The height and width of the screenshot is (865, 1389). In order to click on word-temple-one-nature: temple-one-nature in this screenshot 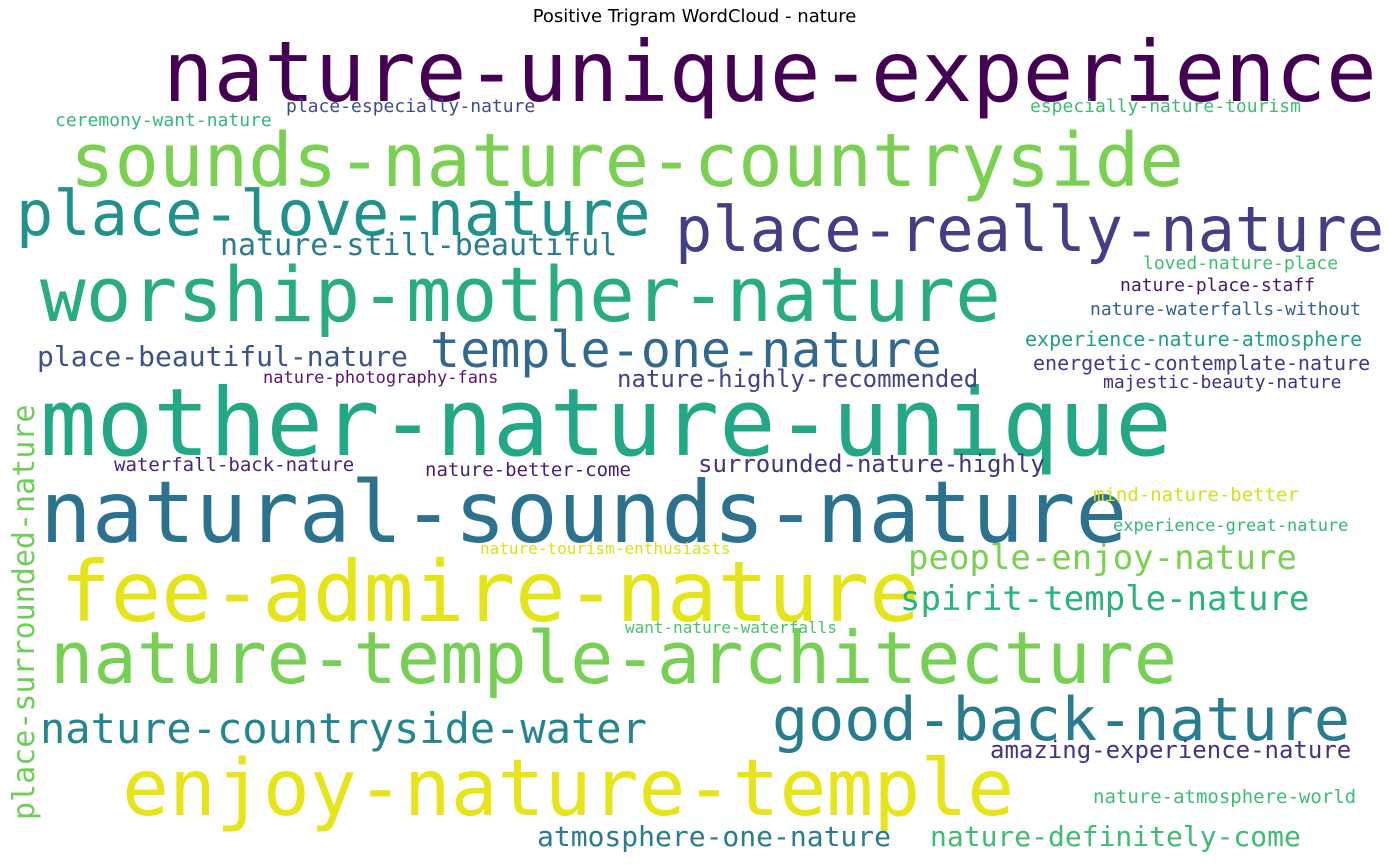, I will do `click(686, 350)`.